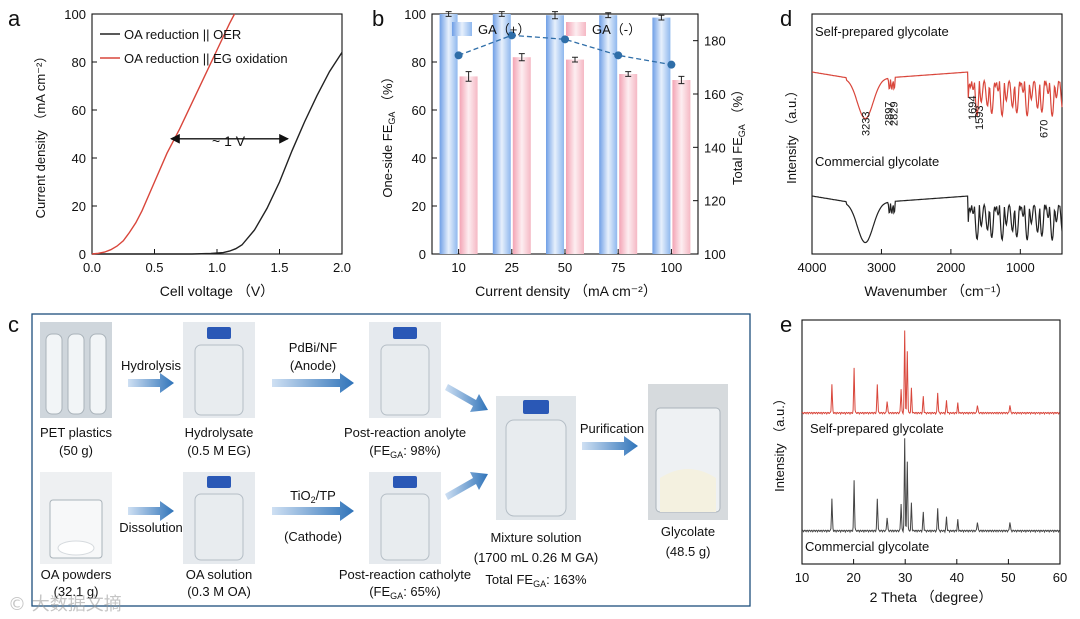 The height and width of the screenshot is (619, 1080). I want to click on caption-oa-solution: OA solution, so click(219, 574).